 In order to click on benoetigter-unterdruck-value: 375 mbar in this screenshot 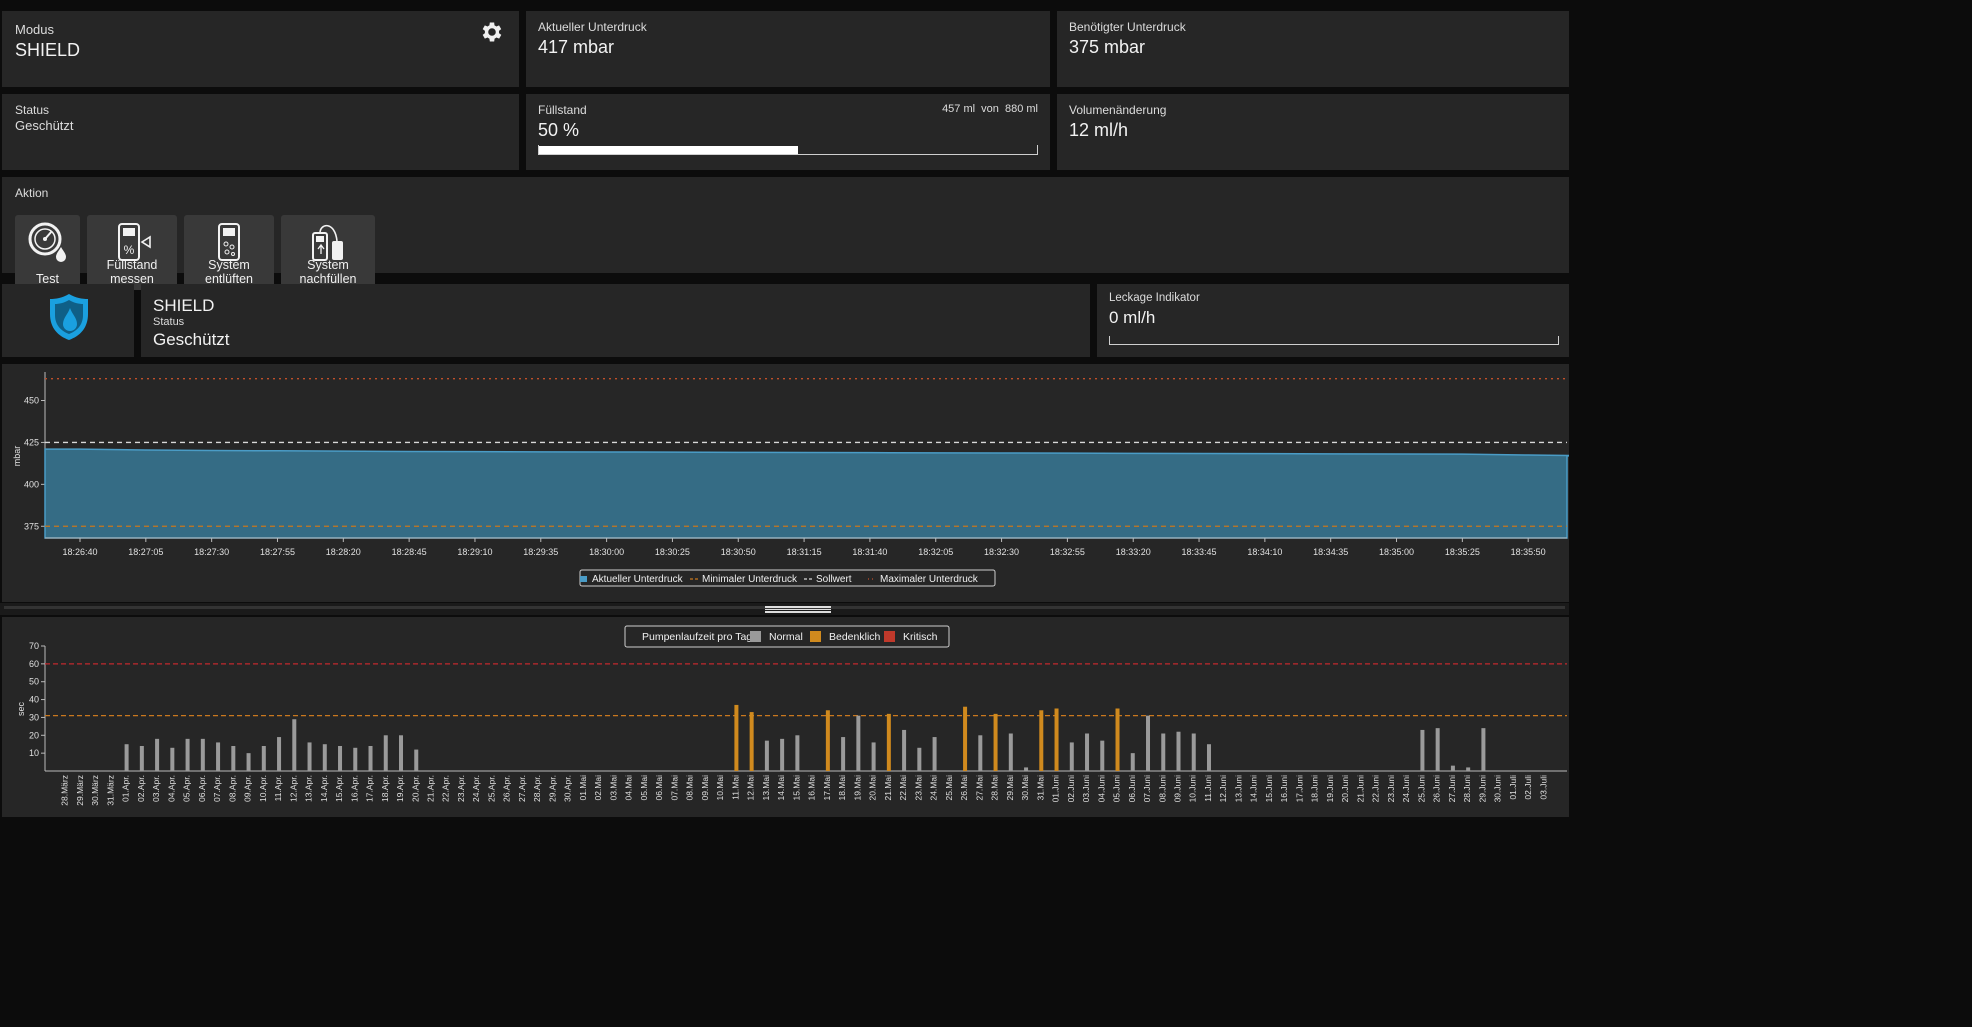, I will do `click(1107, 47)`.